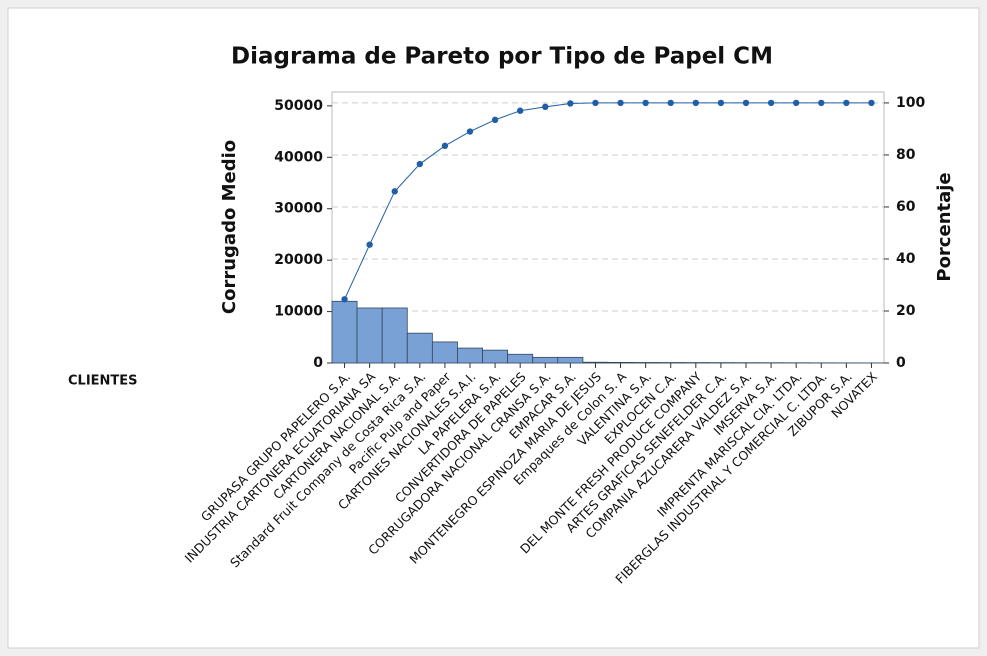  Describe the element at coordinates (906, 207) in the screenshot. I see `y2-tick-label: 60` at that location.